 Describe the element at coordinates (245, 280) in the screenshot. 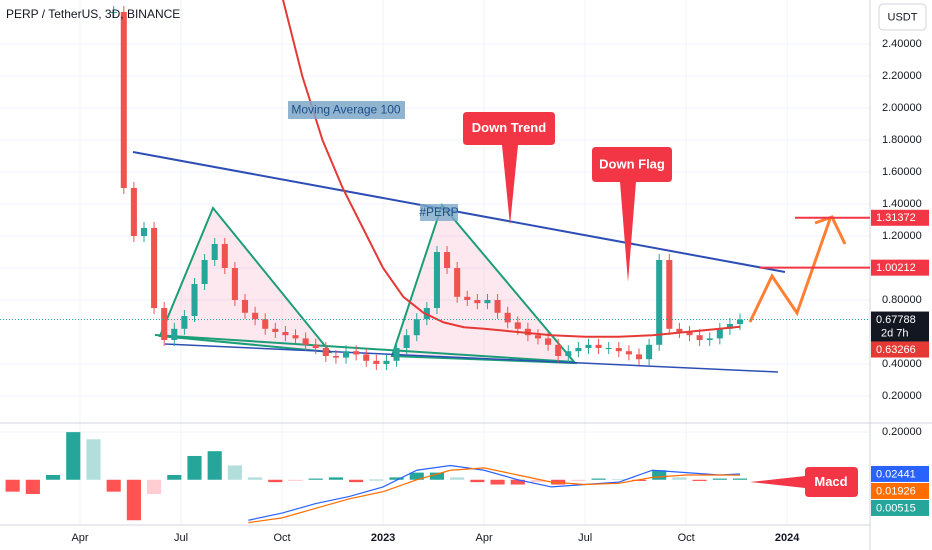

I see `triangle-left` at that location.